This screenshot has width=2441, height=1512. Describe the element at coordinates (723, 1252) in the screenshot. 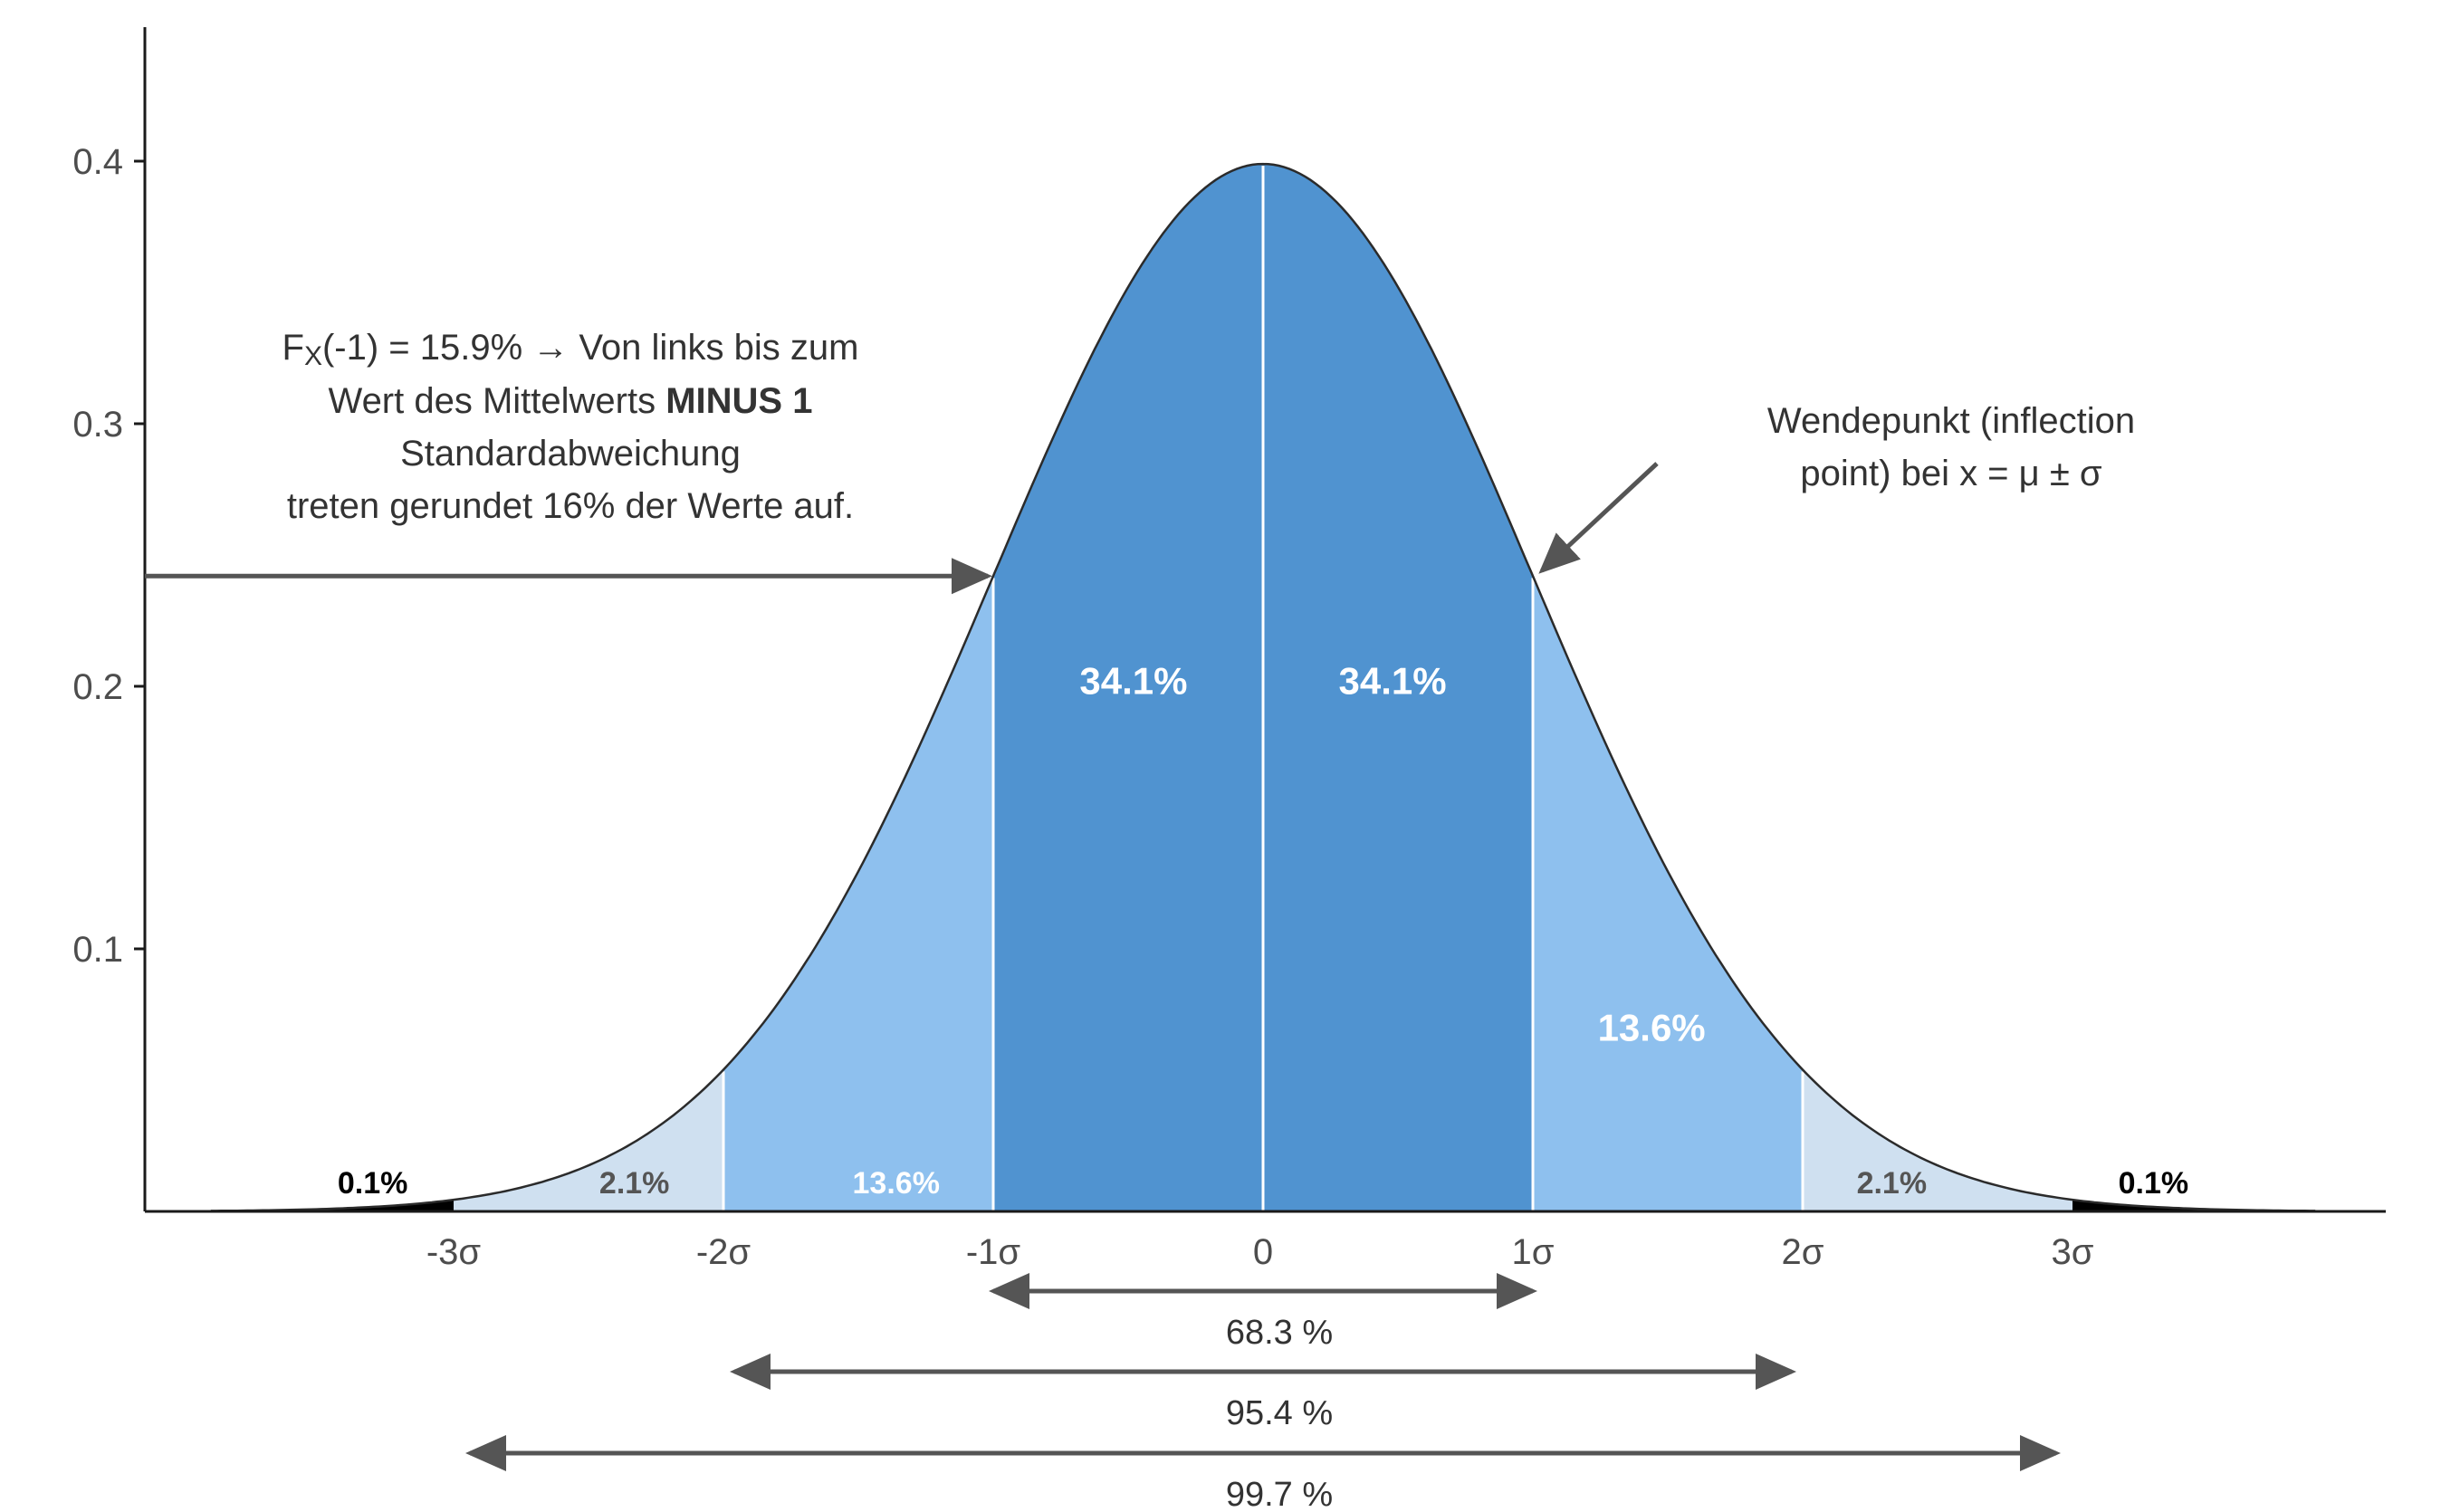

I see `x-tick-label: -2σ` at that location.